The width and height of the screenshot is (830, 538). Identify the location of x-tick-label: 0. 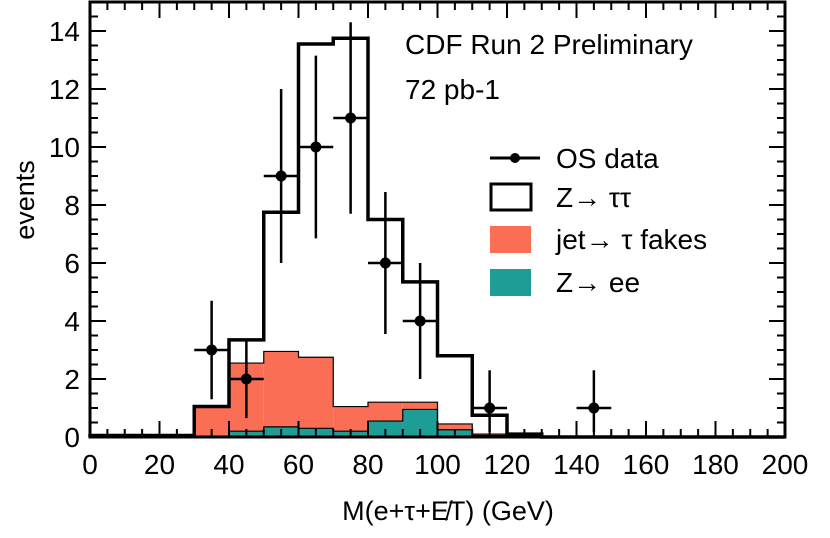
(90, 464).